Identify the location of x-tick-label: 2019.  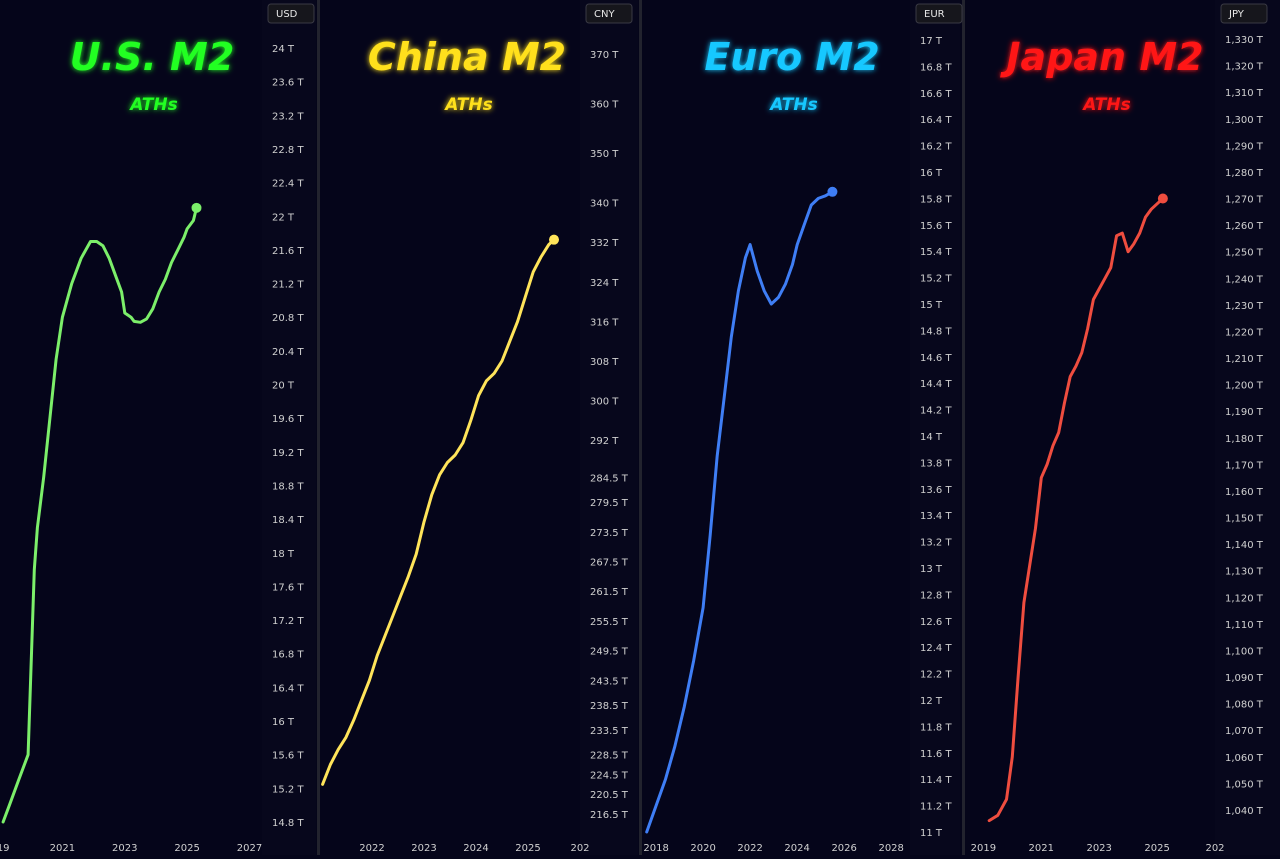
(983, 848).